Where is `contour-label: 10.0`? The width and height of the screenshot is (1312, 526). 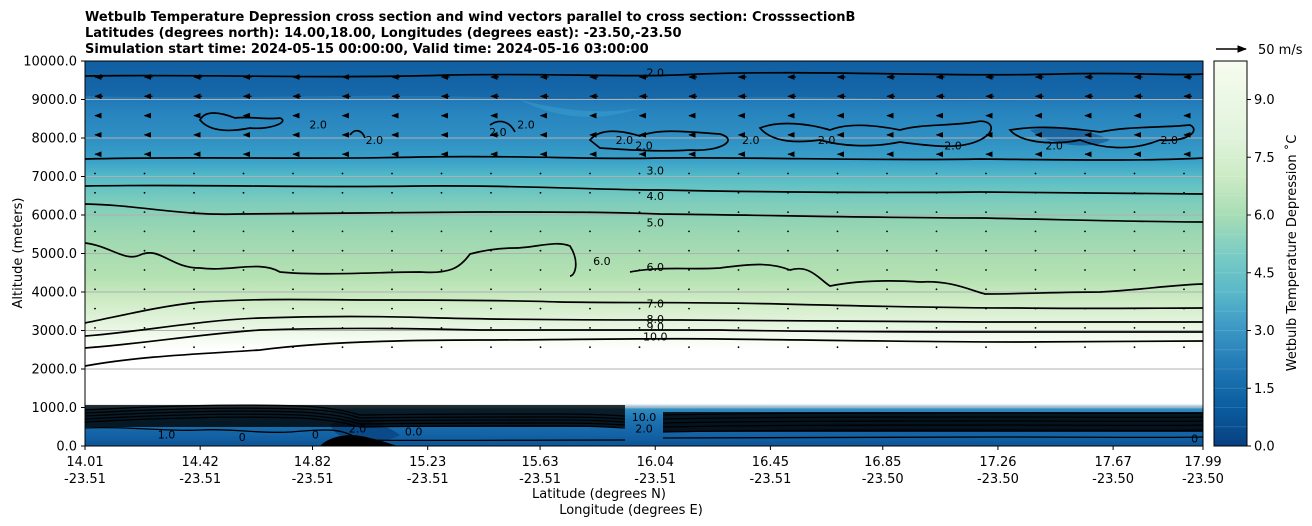 contour-label: 10.0 is located at coordinates (644, 417).